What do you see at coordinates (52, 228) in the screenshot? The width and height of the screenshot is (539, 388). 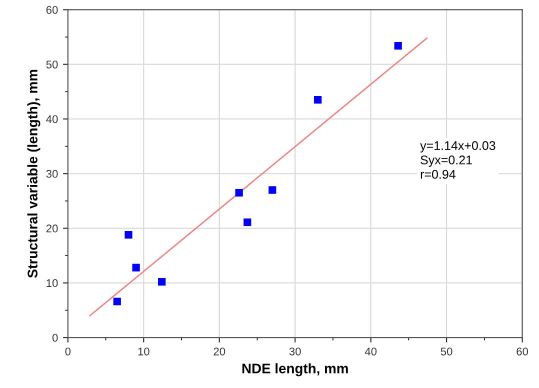 I see `y-tick-label: 20` at bounding box center [52, 228].